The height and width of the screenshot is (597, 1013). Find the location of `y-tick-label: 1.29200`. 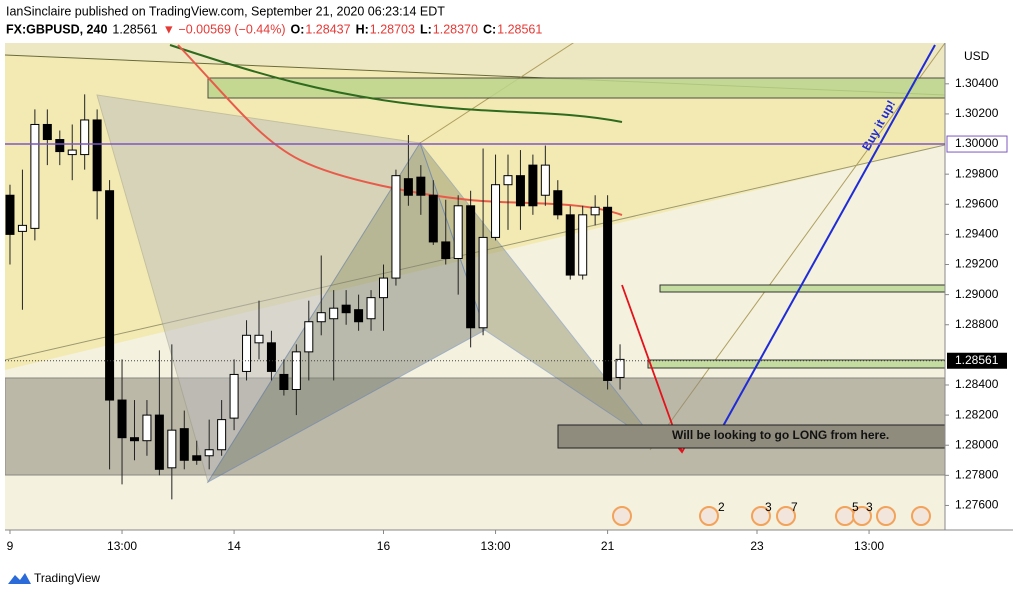

y-tick-label: 1.29200 is located at coordinates (977, 264).